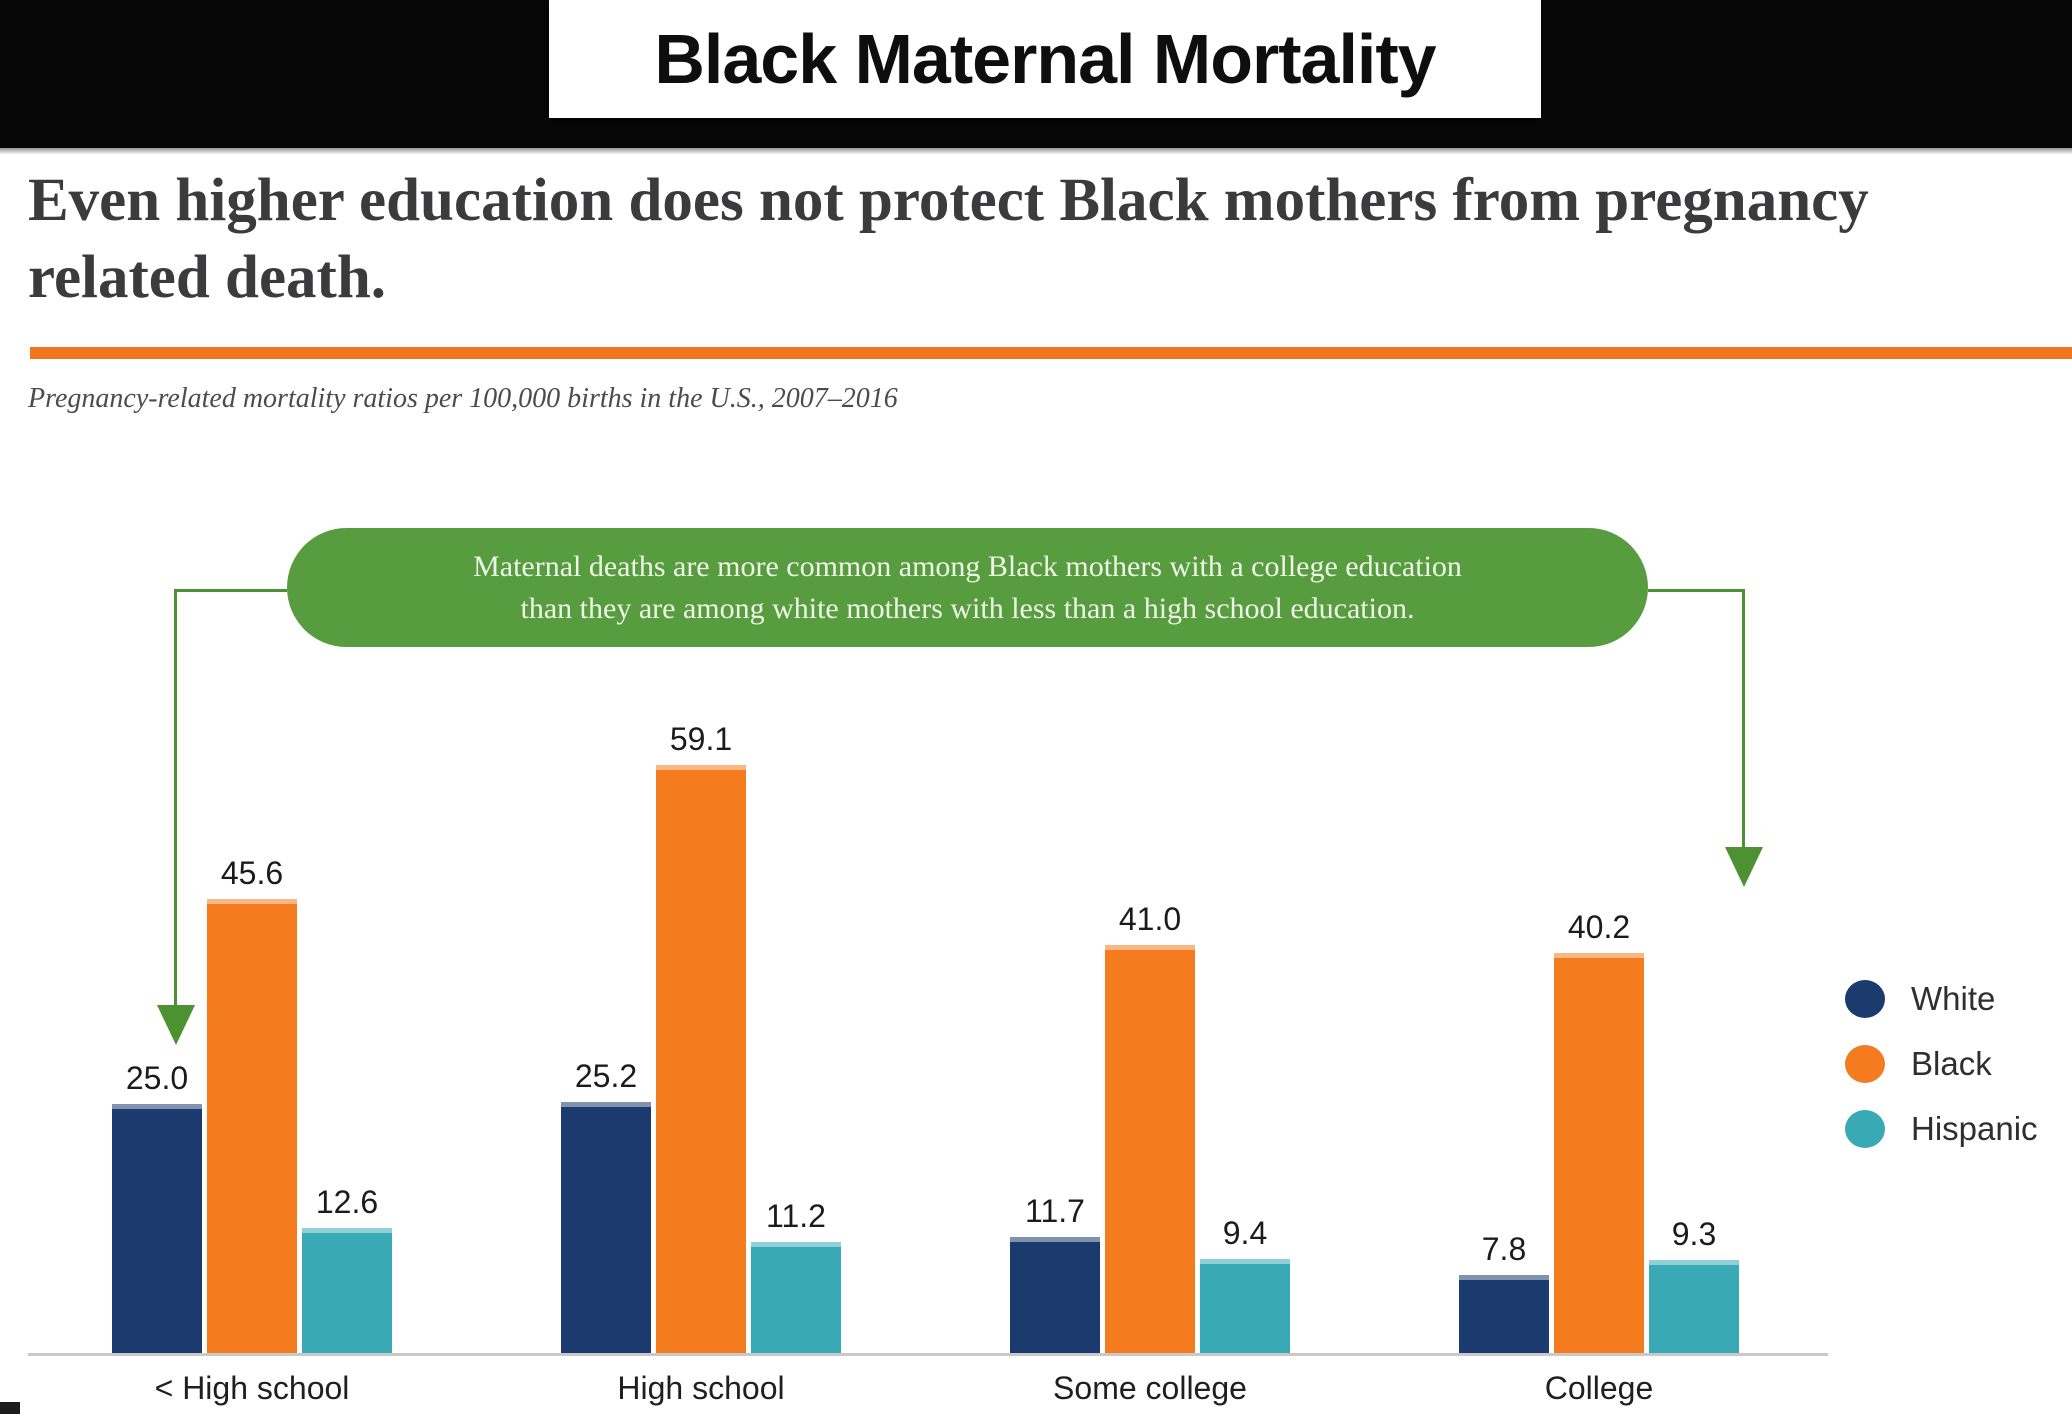 The image size is (2072, 1414). I want to click on value-label-black-1: 45.6, so click(252, 873).